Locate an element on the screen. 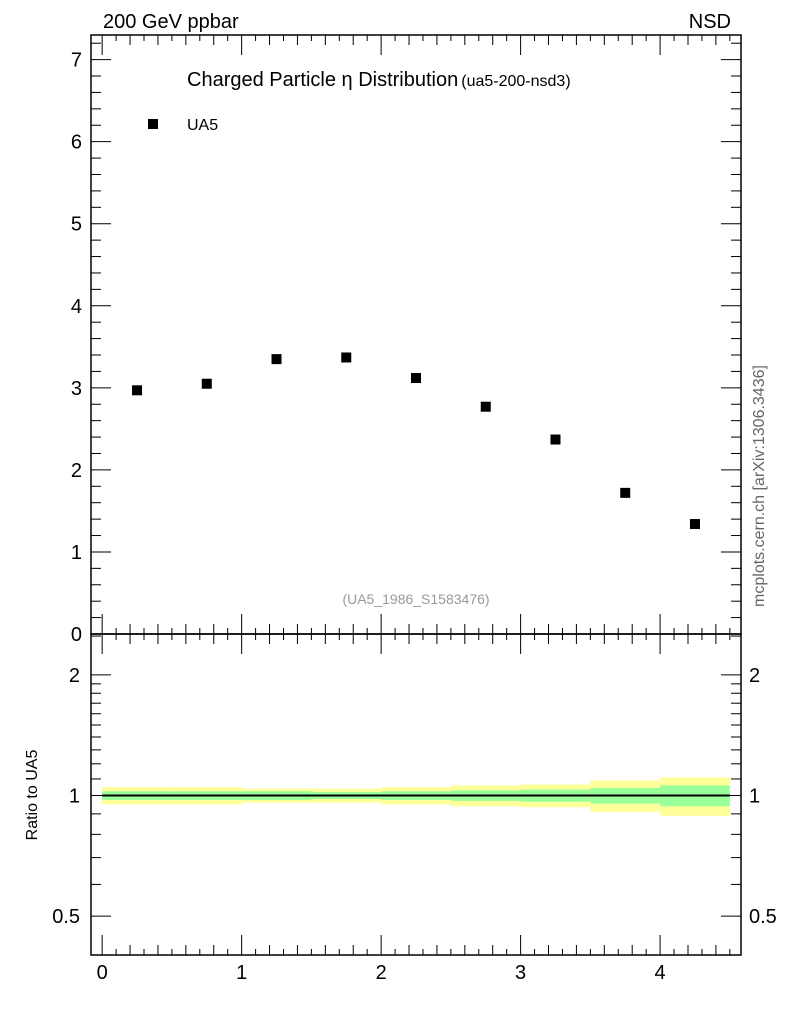  x-tick-label: 2 is located at coordinates (381, 973).